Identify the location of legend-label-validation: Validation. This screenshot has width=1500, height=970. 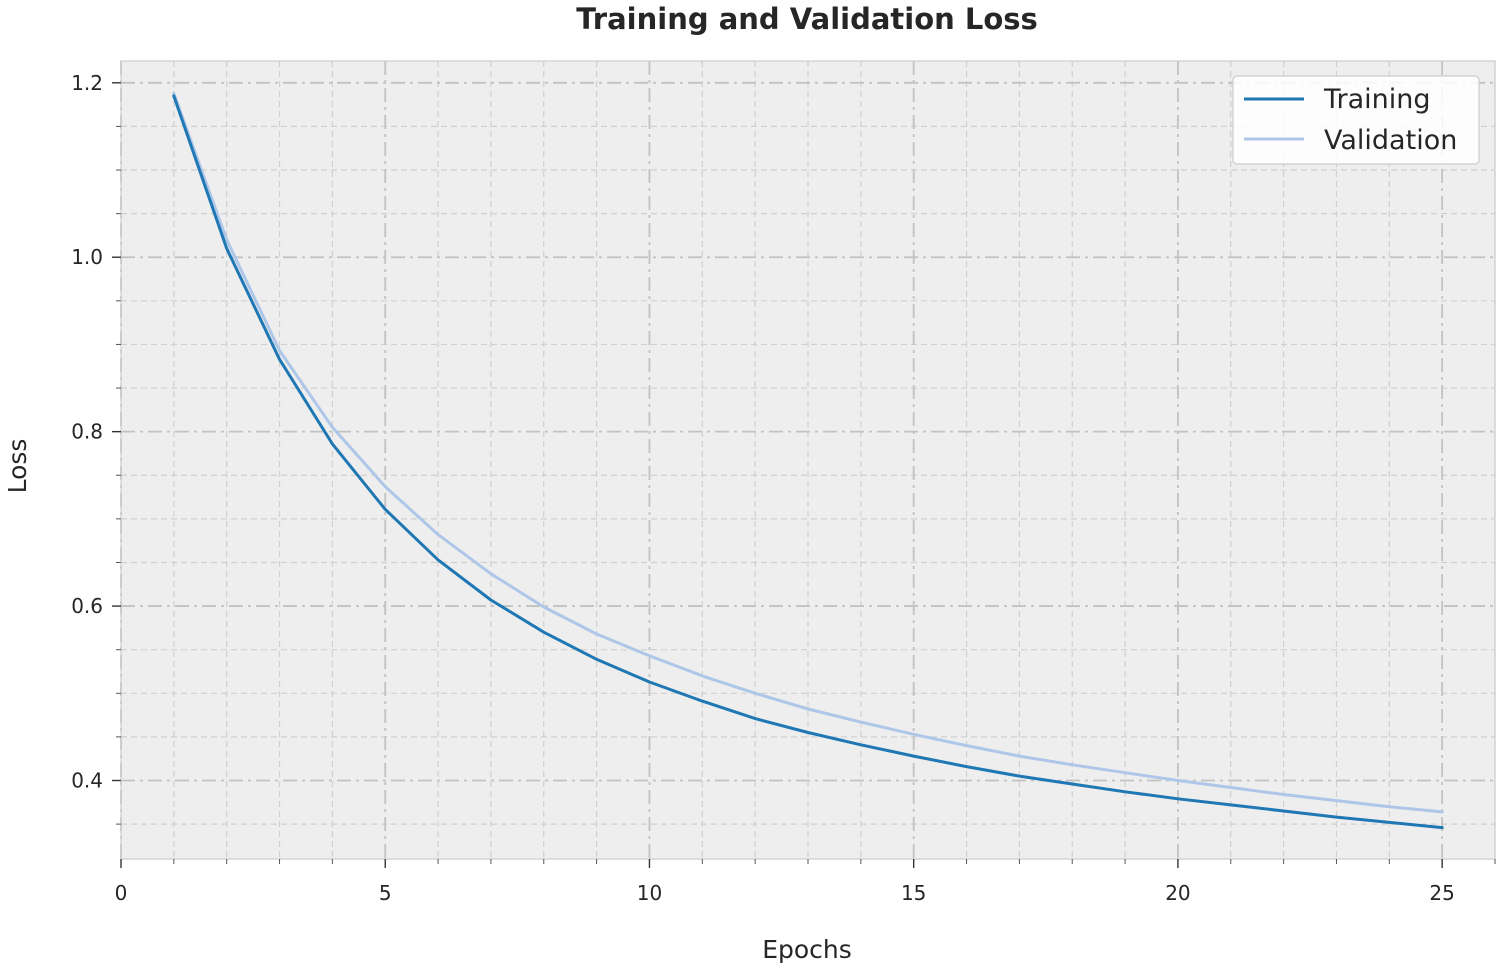
(1390, 140).